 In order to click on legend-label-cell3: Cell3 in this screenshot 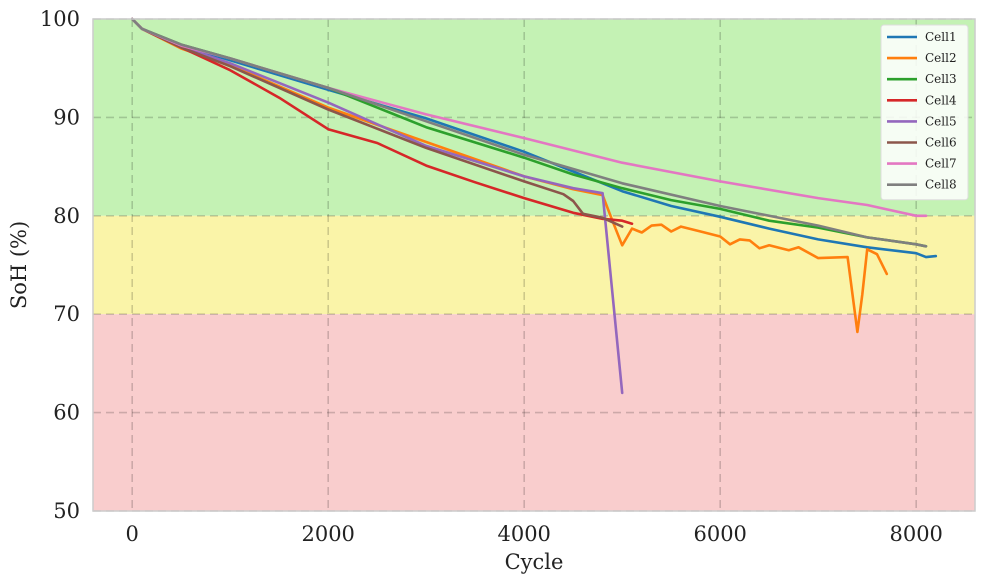, I will do `click(941, 79)`.